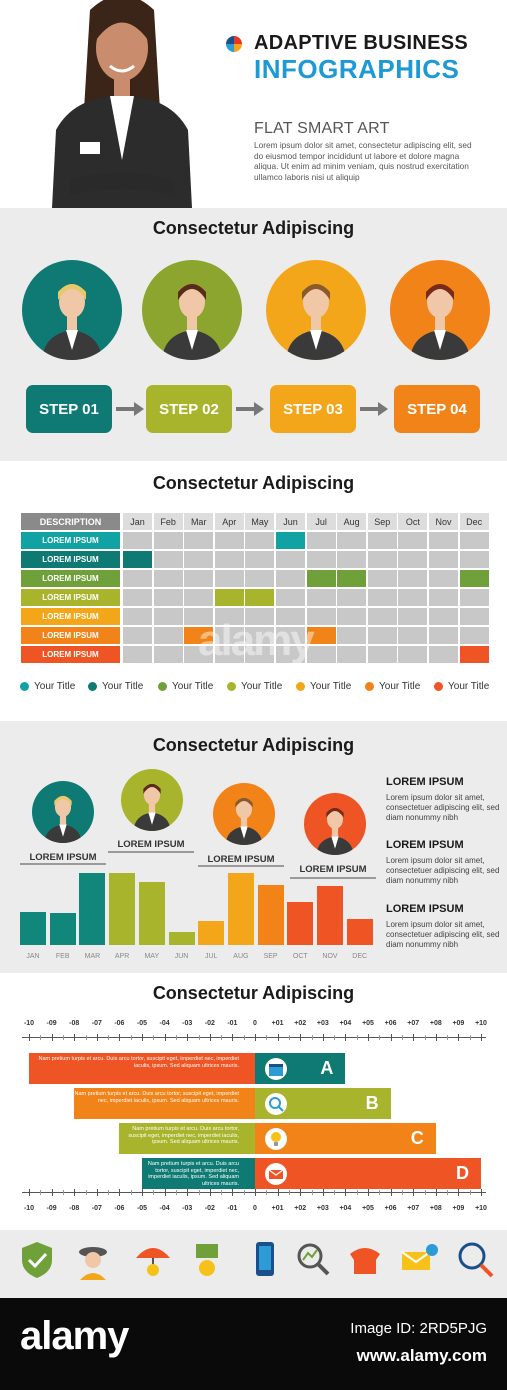 Image resolution: width=507 pixels, height=1390 pixels. Describe the element at coordinates (276, 1104) in the screenshot. I see `search-icon` at that location.